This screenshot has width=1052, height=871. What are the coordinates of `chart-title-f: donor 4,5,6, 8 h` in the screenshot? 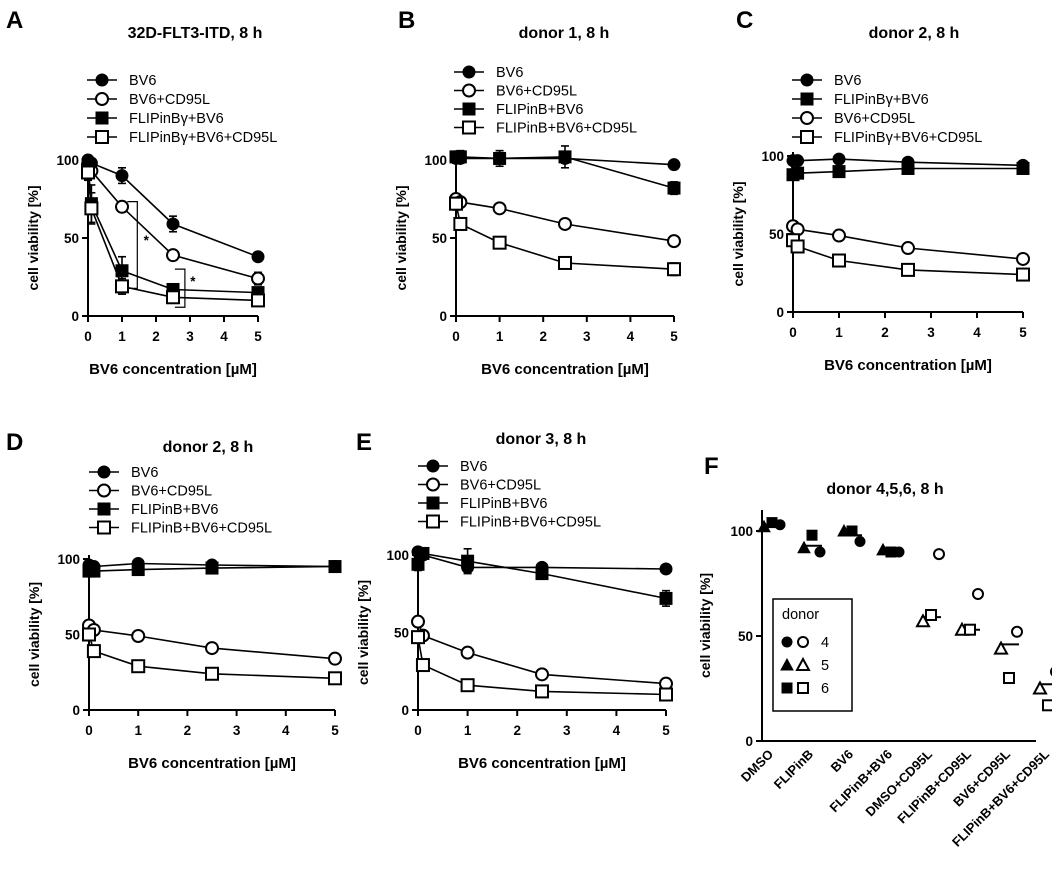 It's located at (884, 489).